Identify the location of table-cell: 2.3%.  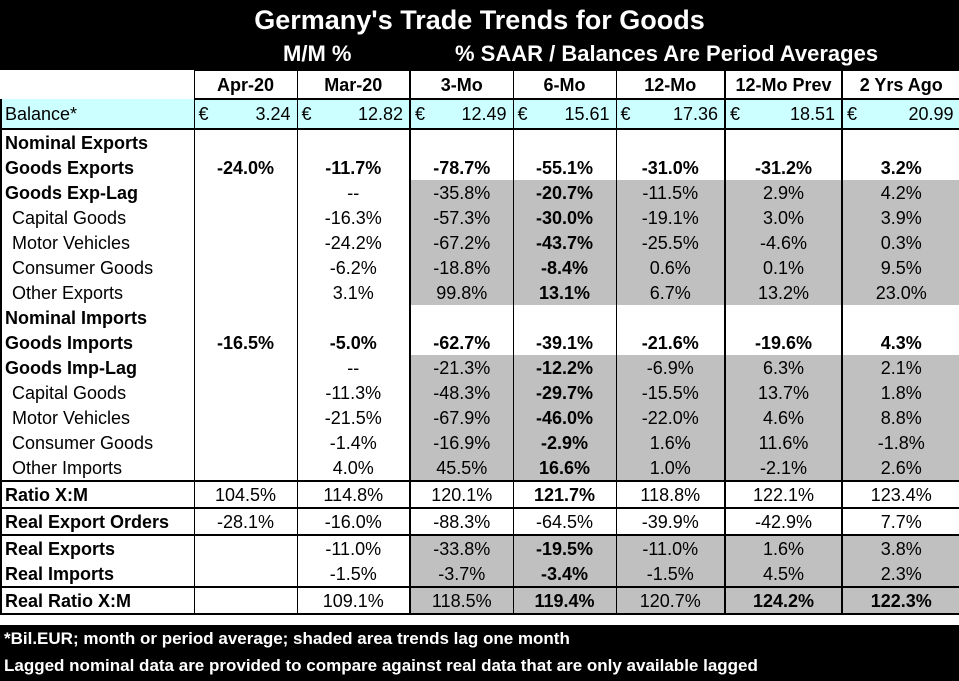
(900, 574).